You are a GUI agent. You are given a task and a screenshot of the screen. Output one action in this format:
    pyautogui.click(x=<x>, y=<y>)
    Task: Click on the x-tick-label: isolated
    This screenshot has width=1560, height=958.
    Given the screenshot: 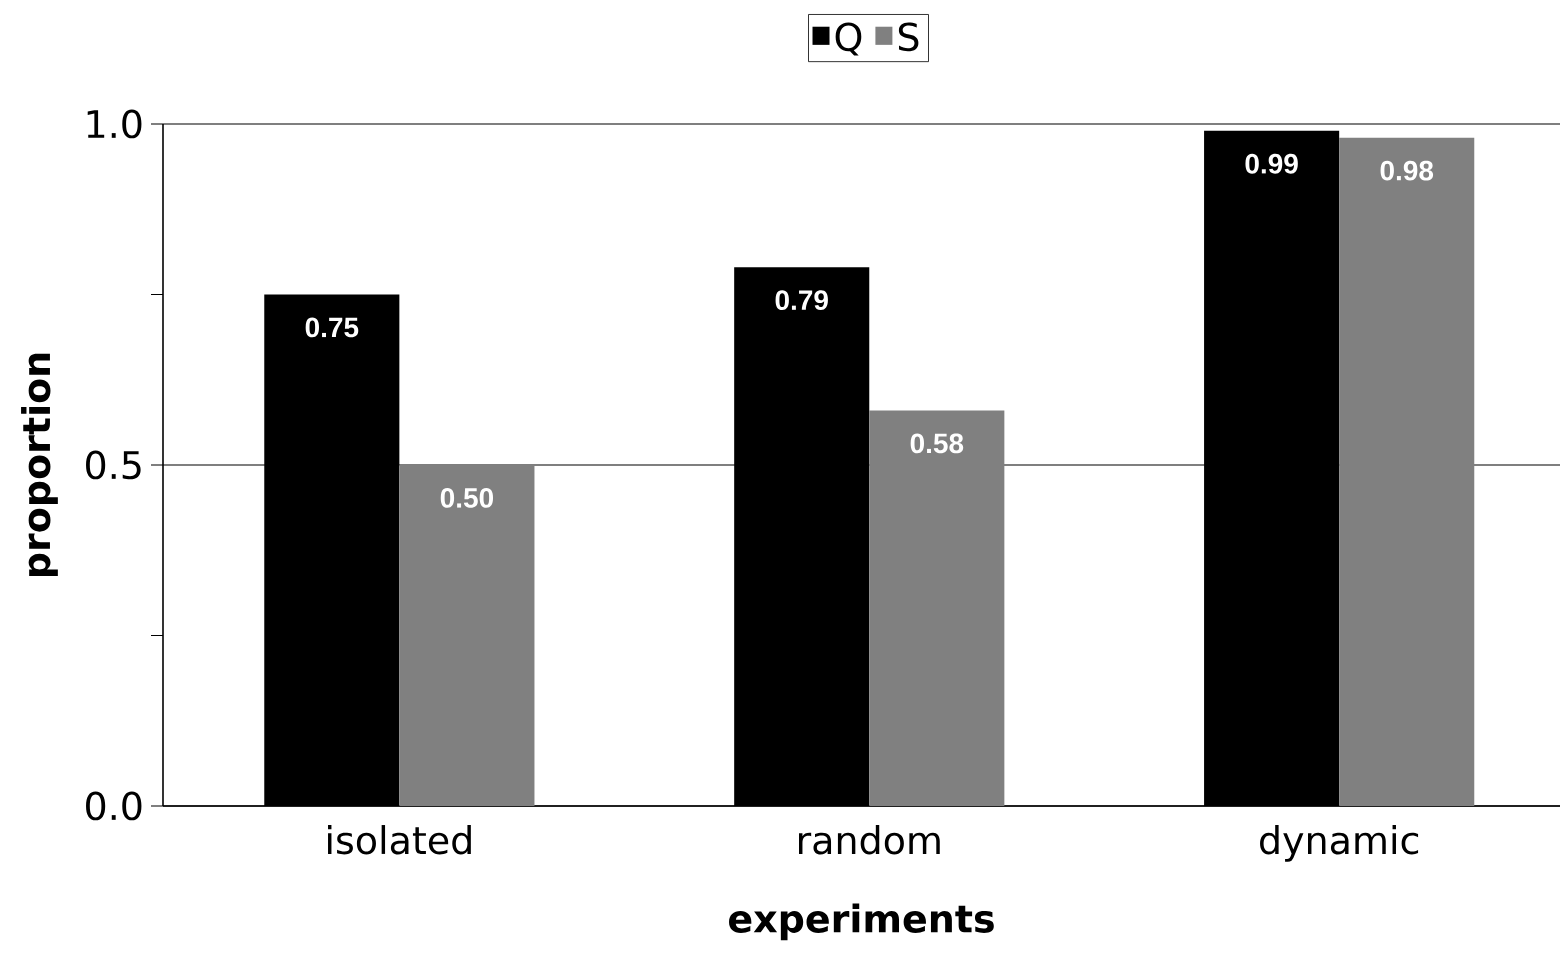 What is the action you would take?
    pyautogui.click(x=399, y=840)
    